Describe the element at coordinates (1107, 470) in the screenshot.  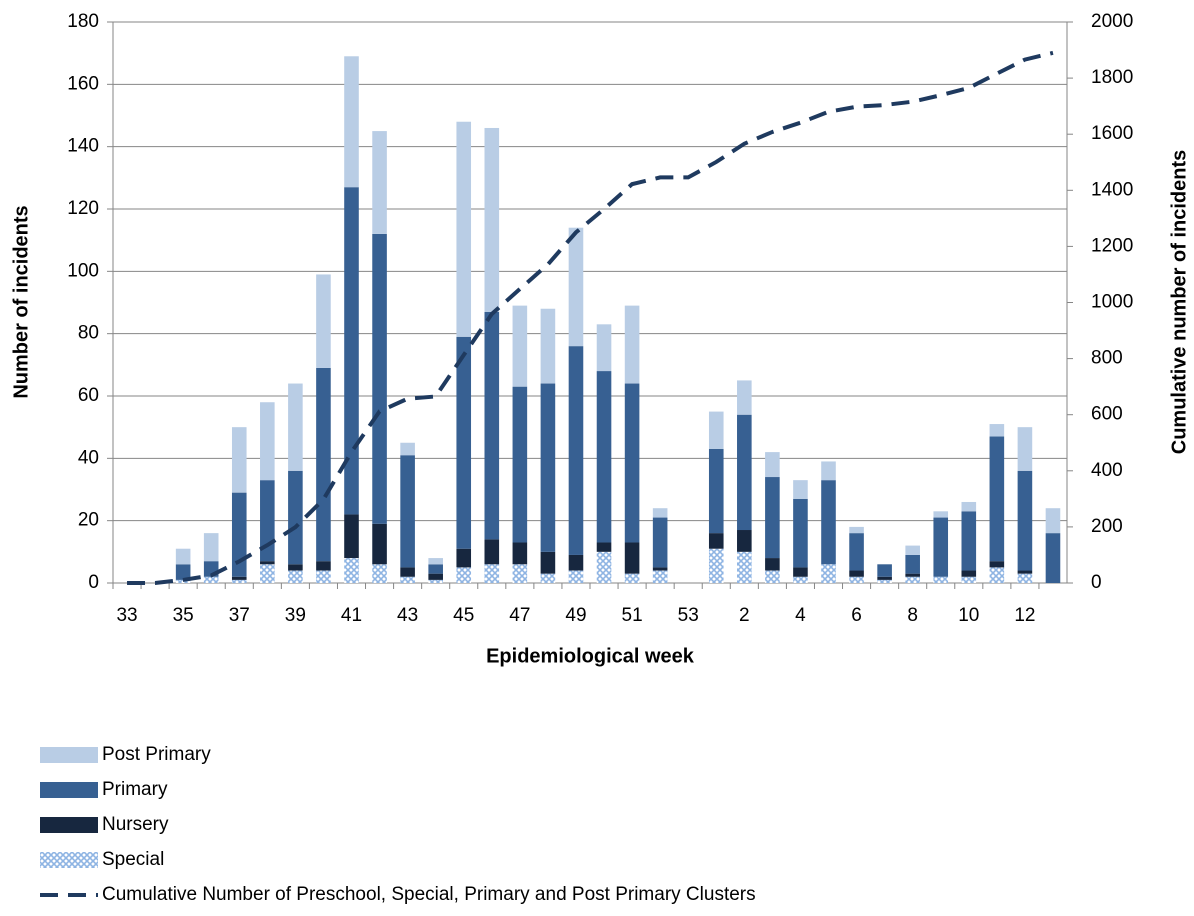
I see `y2-tick-label: 400` at that location.